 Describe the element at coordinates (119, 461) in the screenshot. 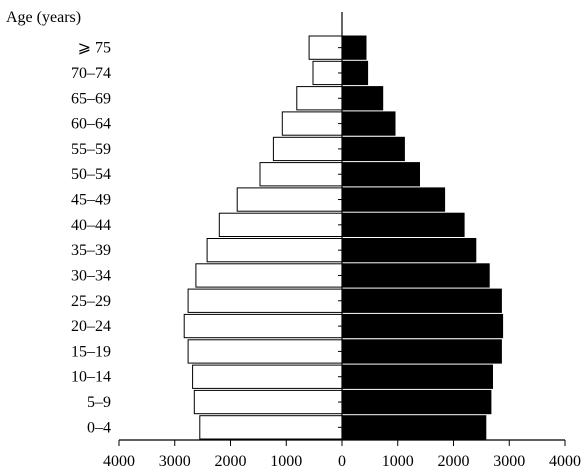

I see `x-tick-label-0: 4000` at that location.